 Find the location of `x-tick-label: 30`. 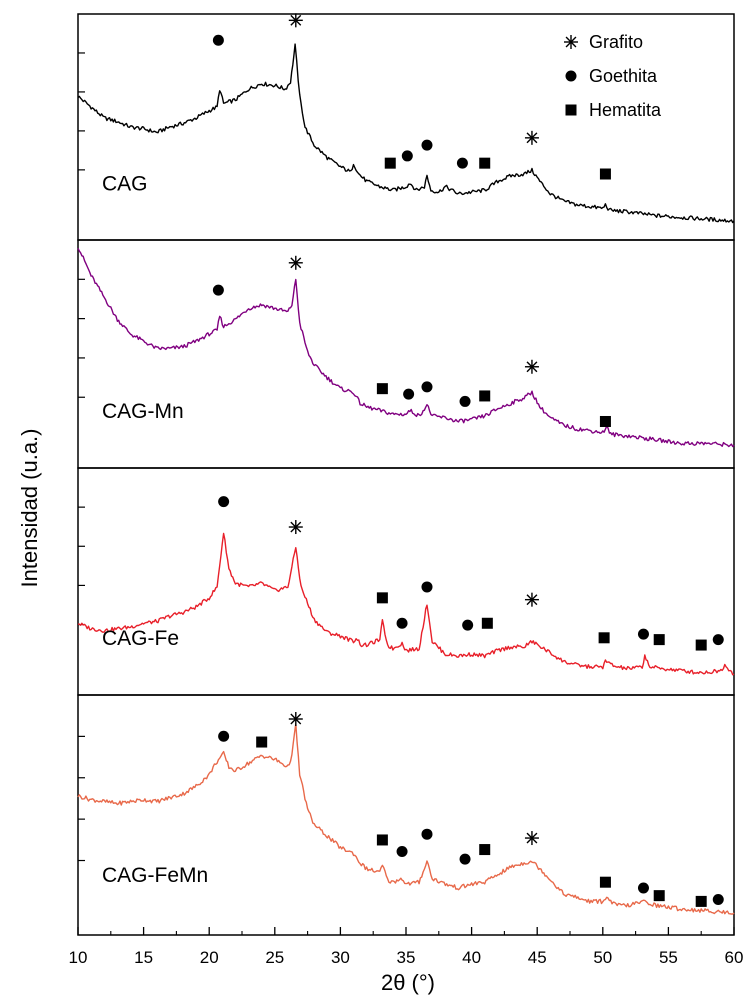

x-tick-label: 30 is located at coordinates (340, 957).